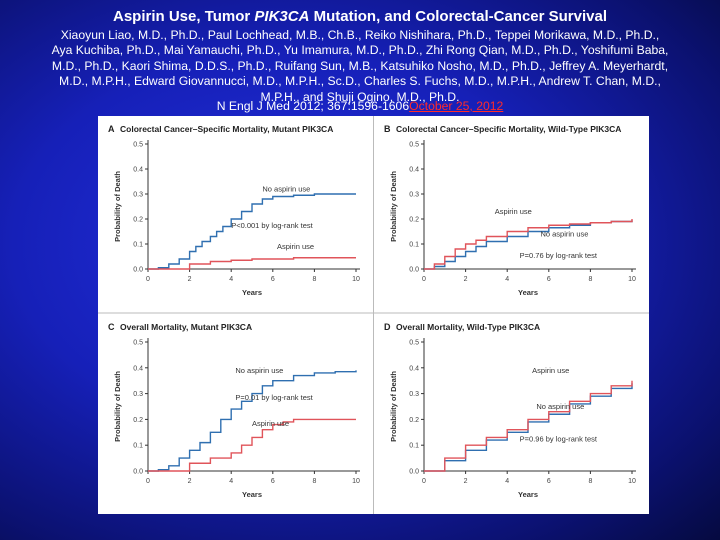 The height and width of the screenshot is (540, 720). What do you see at coordinates (632, 481) in the screenshot?
I see `panel-d-x-tick-label-5: 10` at bounding box center [632, 481].